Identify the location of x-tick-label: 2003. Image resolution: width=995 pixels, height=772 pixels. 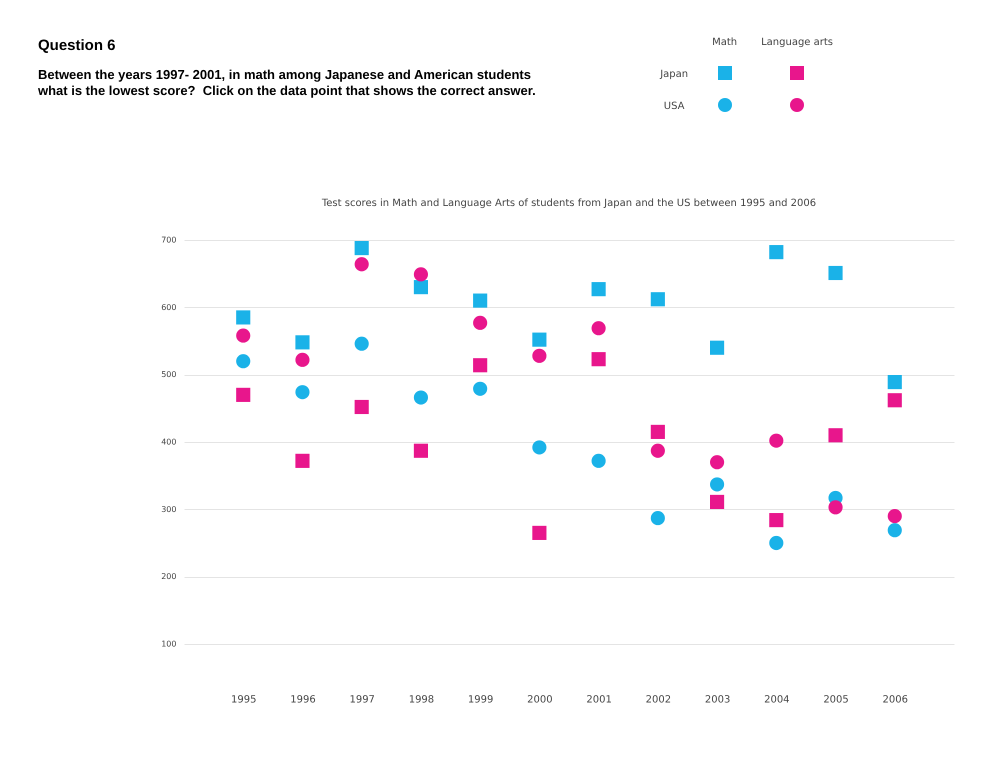
(717, 700).